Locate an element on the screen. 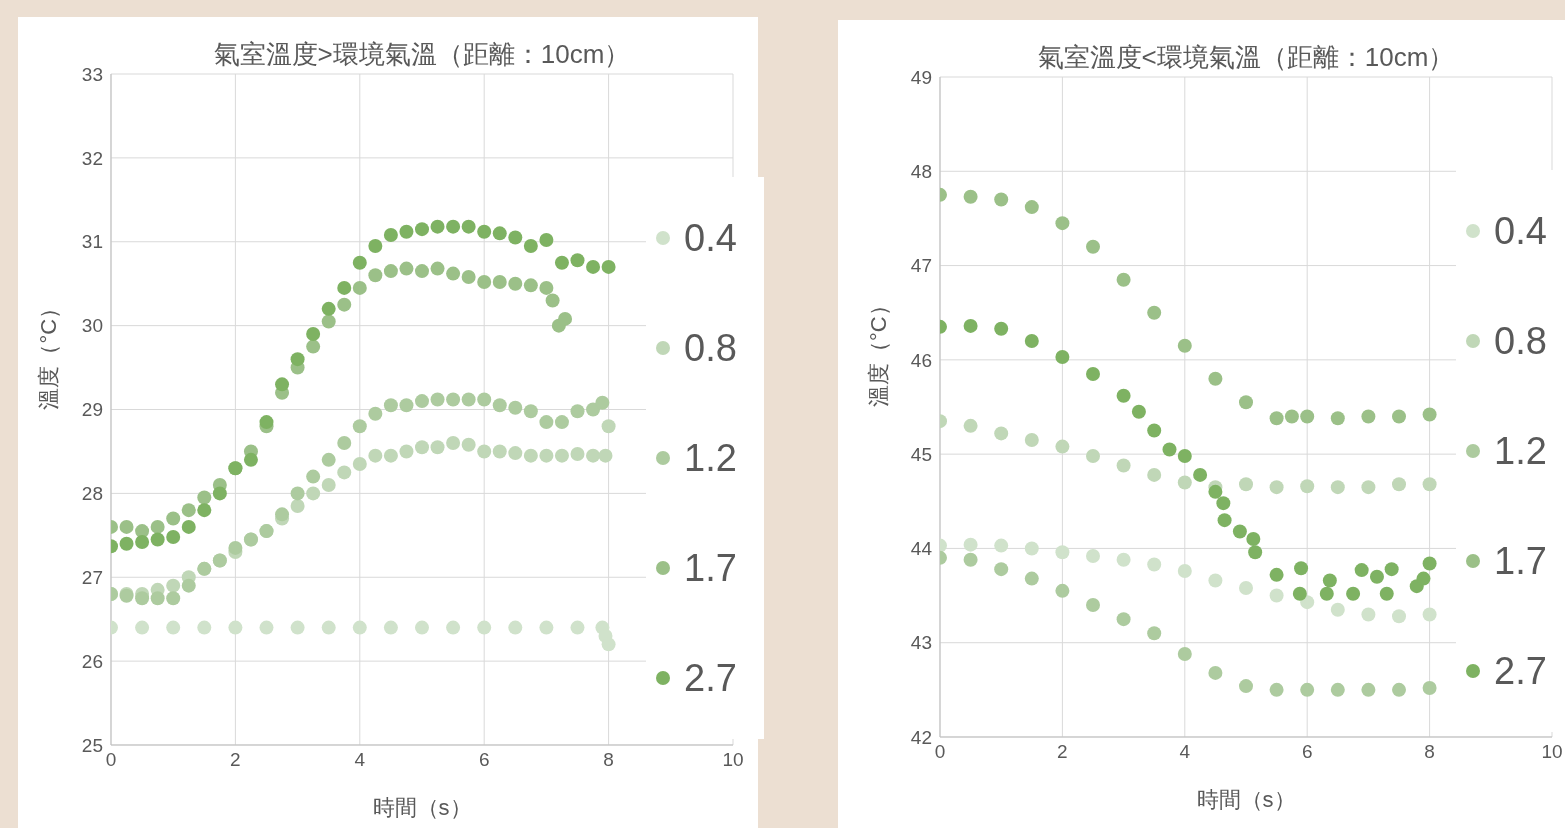 The height and width of the screenshot is (828, 1565). legend-label: 1.7 is located at coordinates (710, 568).